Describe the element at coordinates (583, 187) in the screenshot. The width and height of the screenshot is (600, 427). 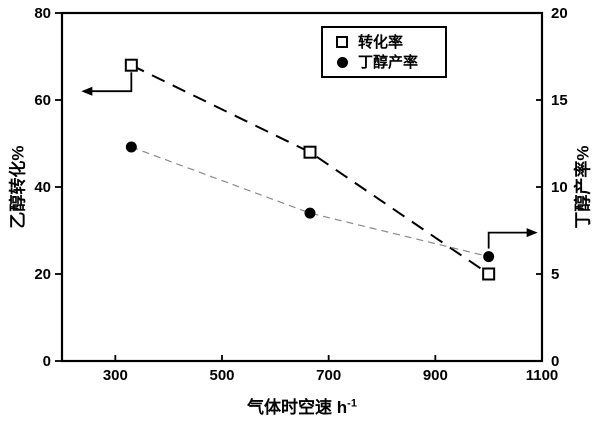
I see `right-y-axis-title: 丁醇产率%` at that location.